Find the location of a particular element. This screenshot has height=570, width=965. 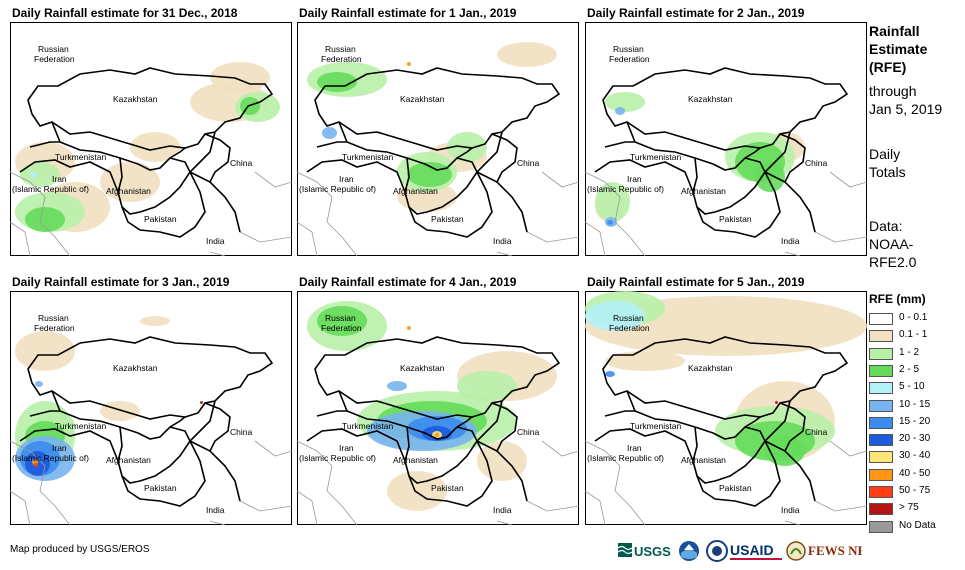

panel-title: Daily Rainfall estimate for 1 Jan., 2019 is located at coordinates (408, 13).